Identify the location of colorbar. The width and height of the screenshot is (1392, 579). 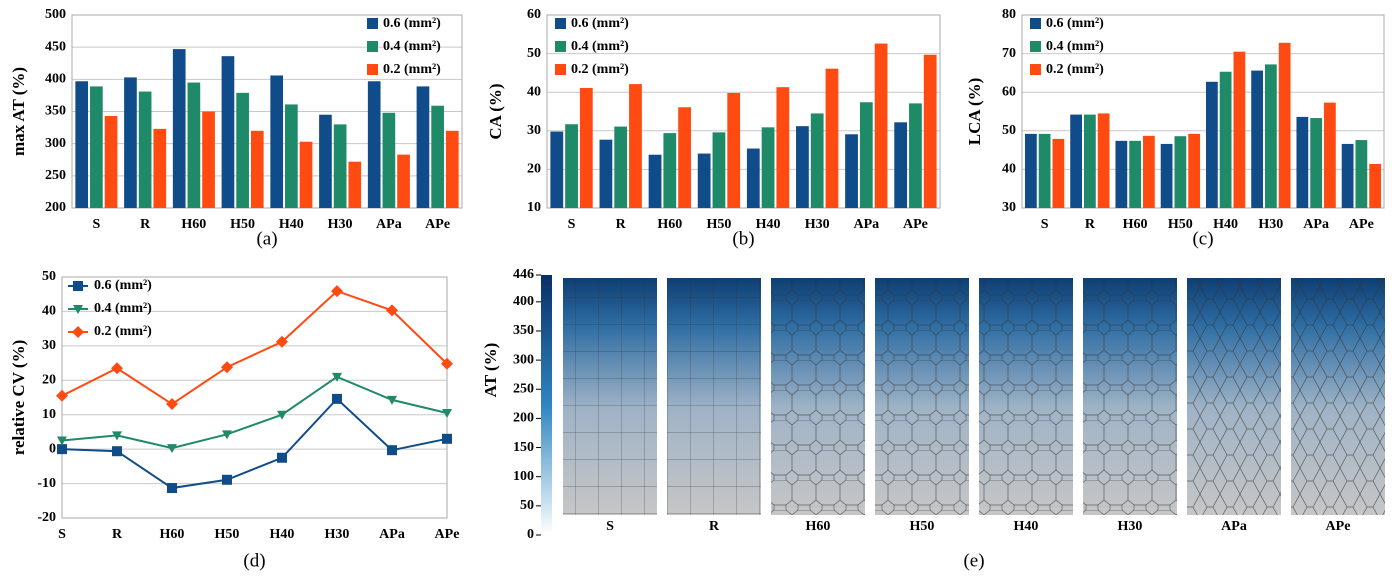
(546, 405).